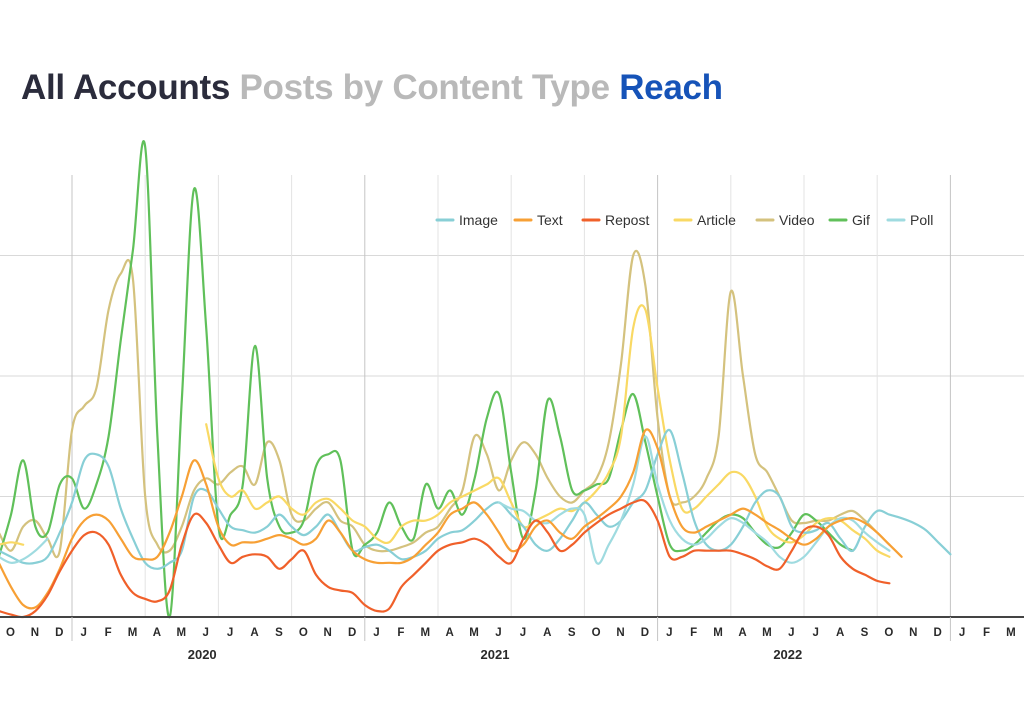  What do you see at coordinates (849, 220) in the screenshot?
I see `legend-item-gif: Gif` at bounding box center [849, 220].